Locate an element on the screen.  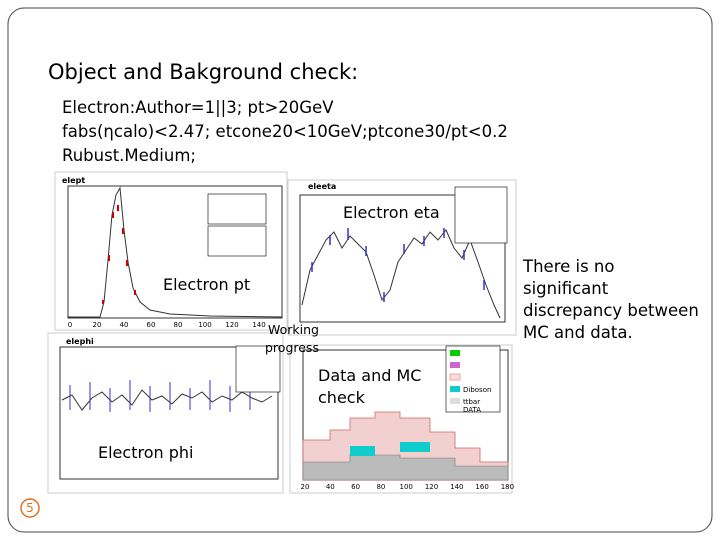
page-number-badge is located at coordinates (30, 508).